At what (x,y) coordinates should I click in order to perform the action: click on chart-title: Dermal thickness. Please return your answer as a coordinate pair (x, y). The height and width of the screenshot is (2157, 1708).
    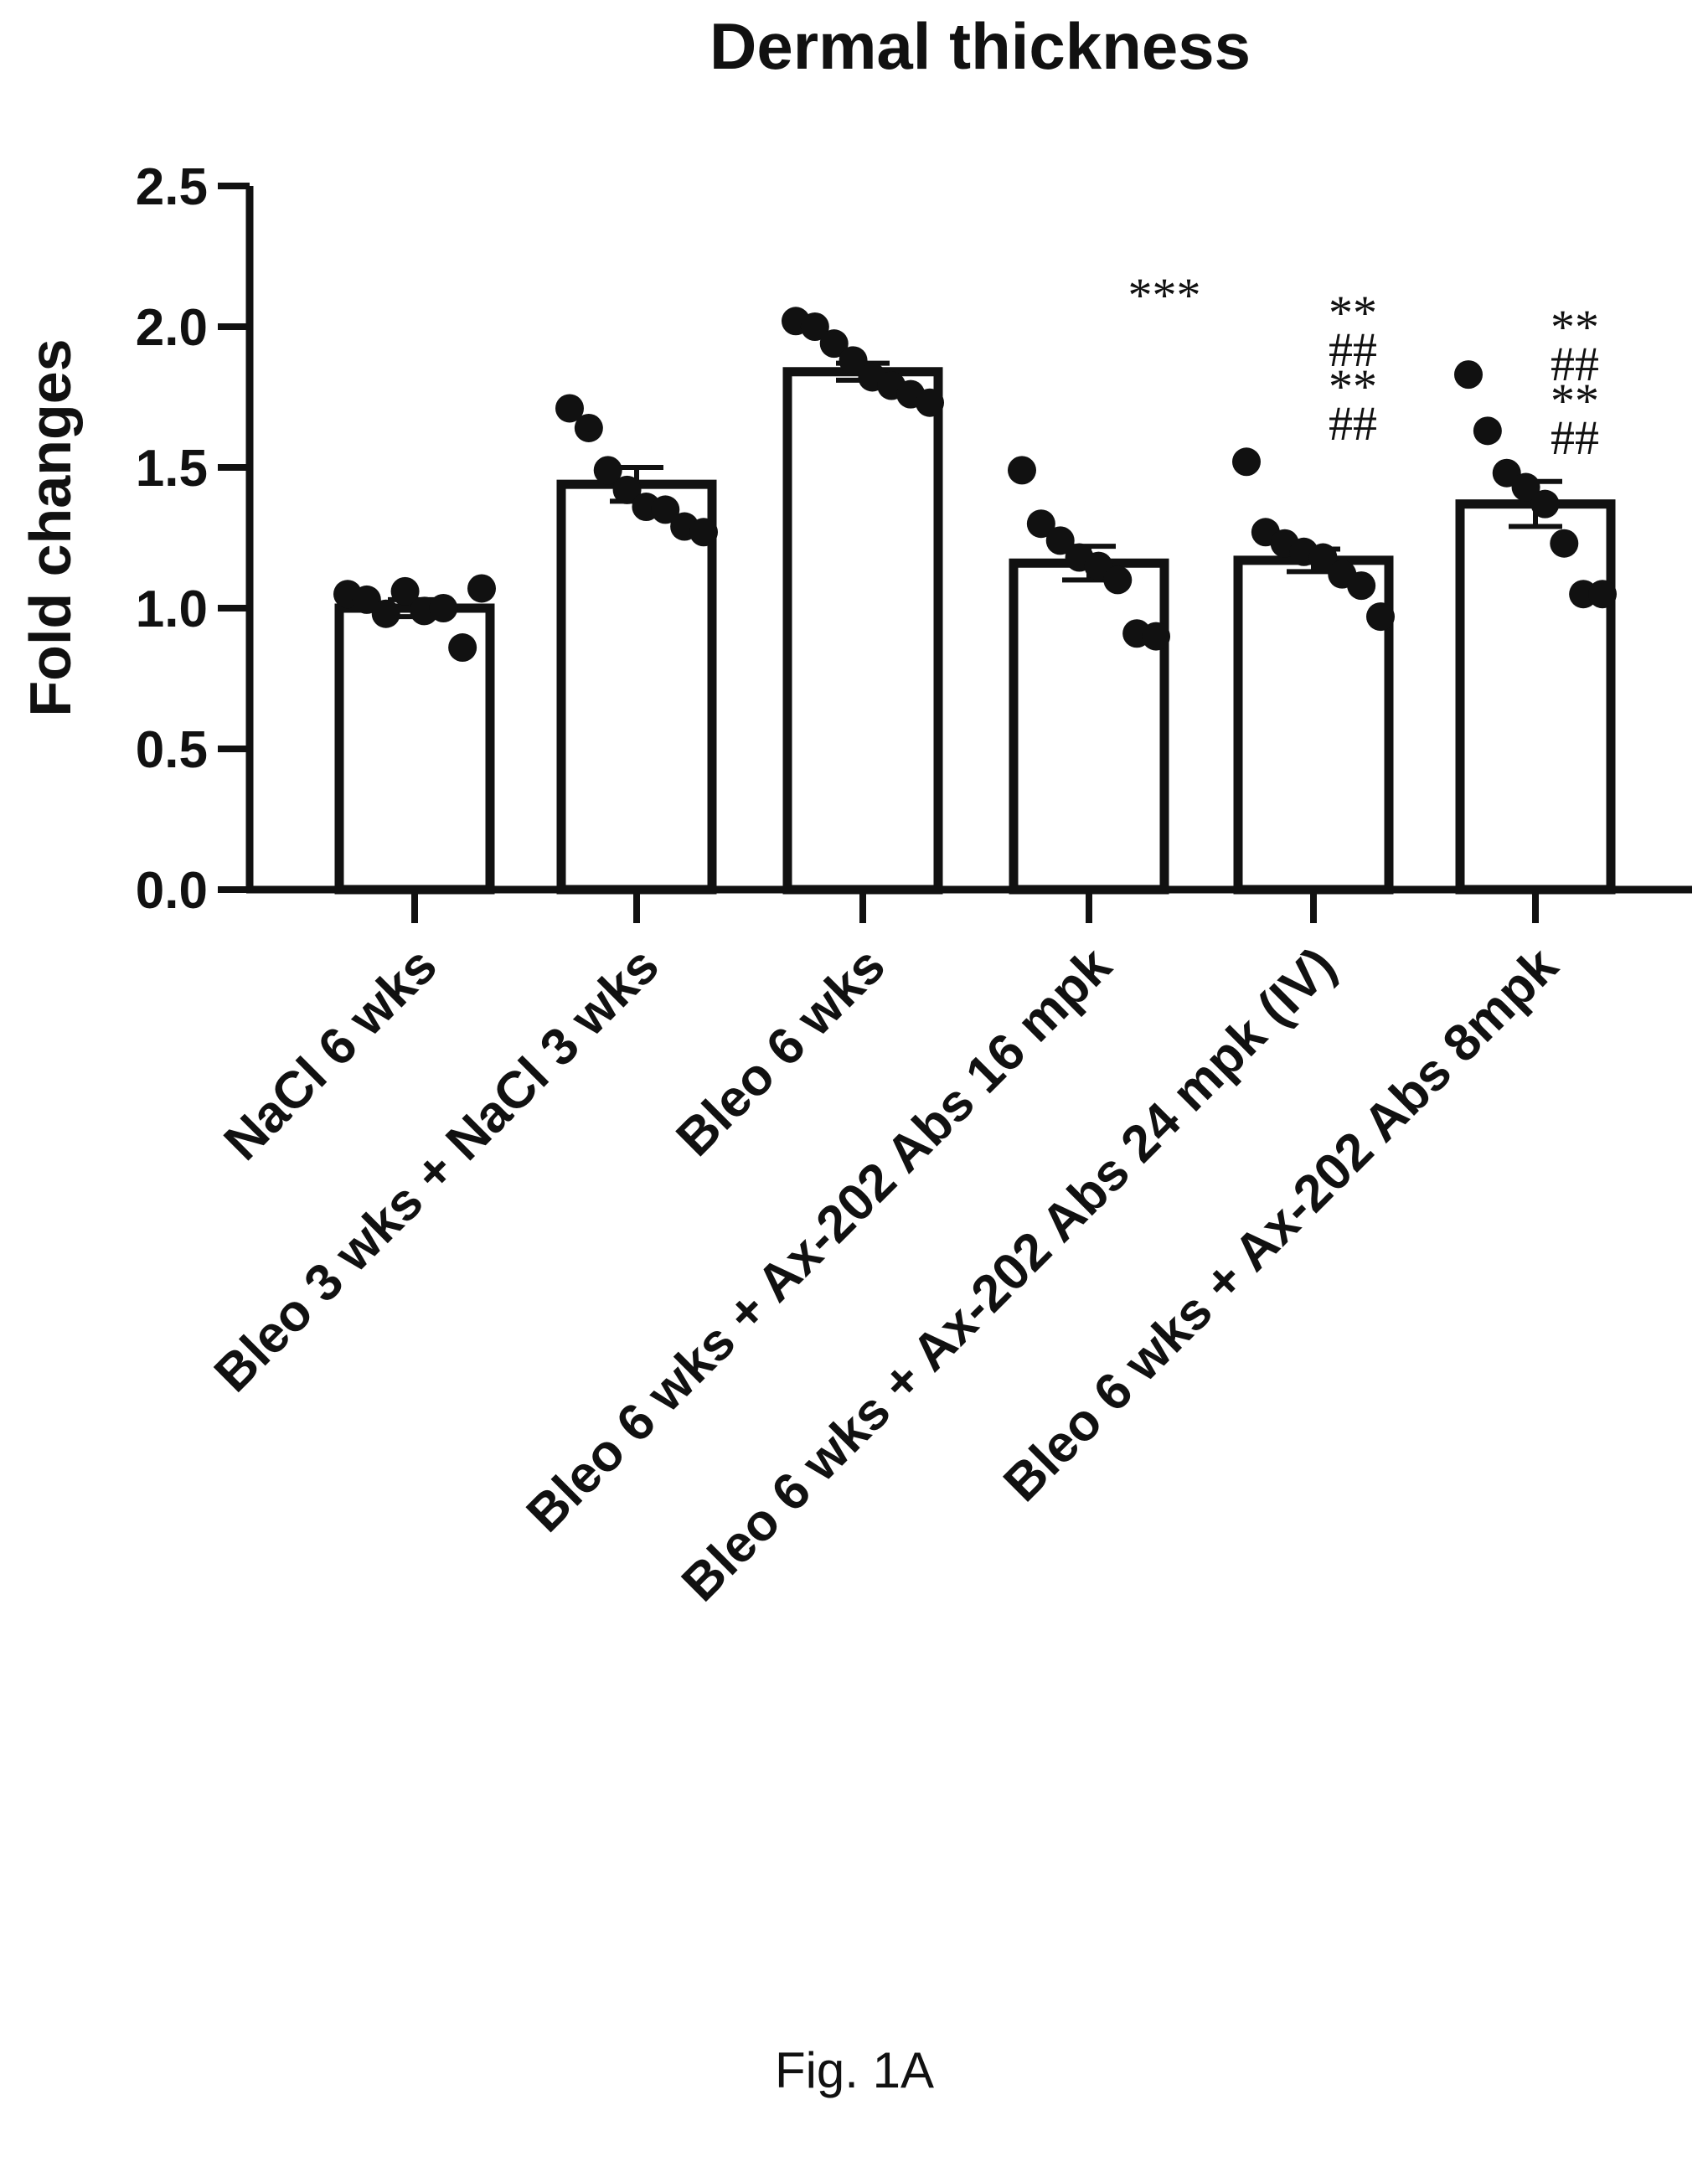
    Looking at the image, I should click on (980, 46).